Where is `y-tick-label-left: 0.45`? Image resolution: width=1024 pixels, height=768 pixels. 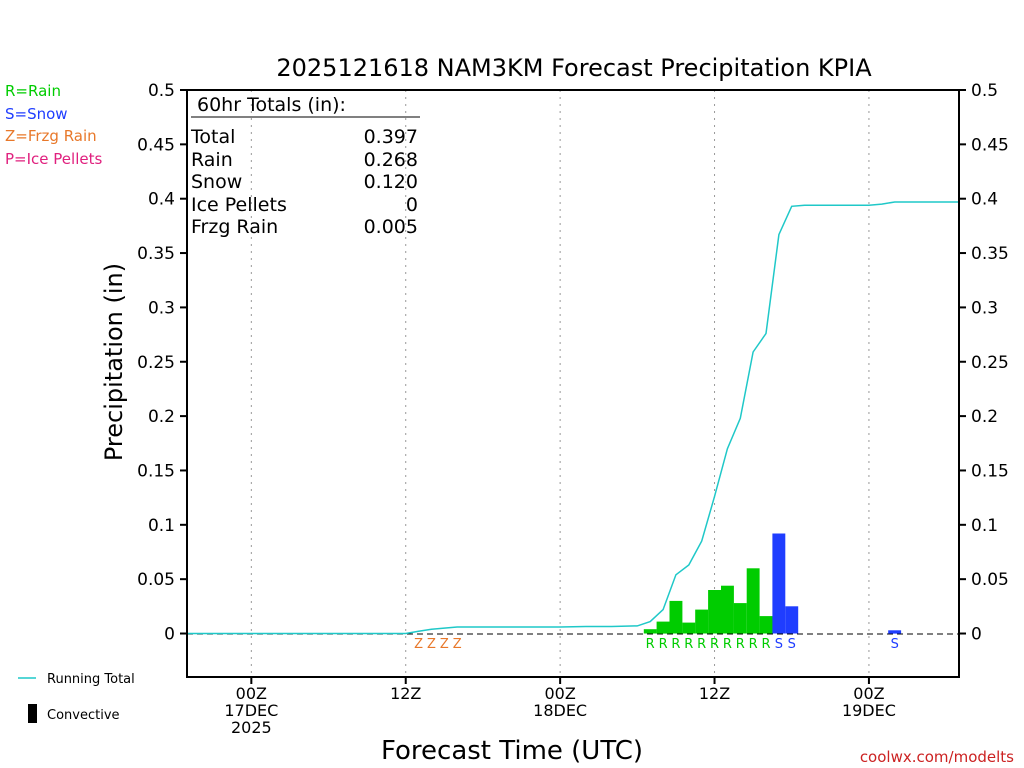
y-tick-label-left: 0.45 is located at coordinates (156, 145).